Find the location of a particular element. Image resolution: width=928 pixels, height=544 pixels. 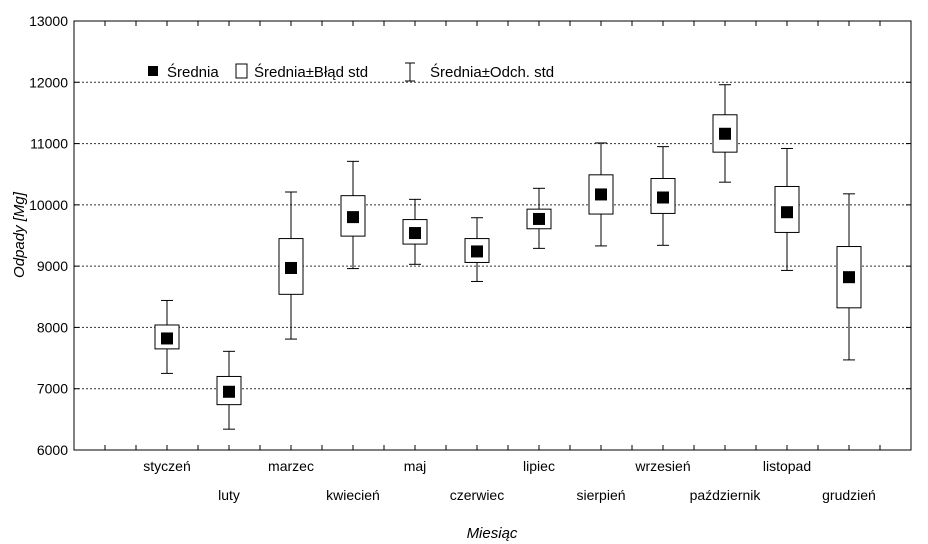

y-tick-label: 6000 is located at coordinates (52, 450).